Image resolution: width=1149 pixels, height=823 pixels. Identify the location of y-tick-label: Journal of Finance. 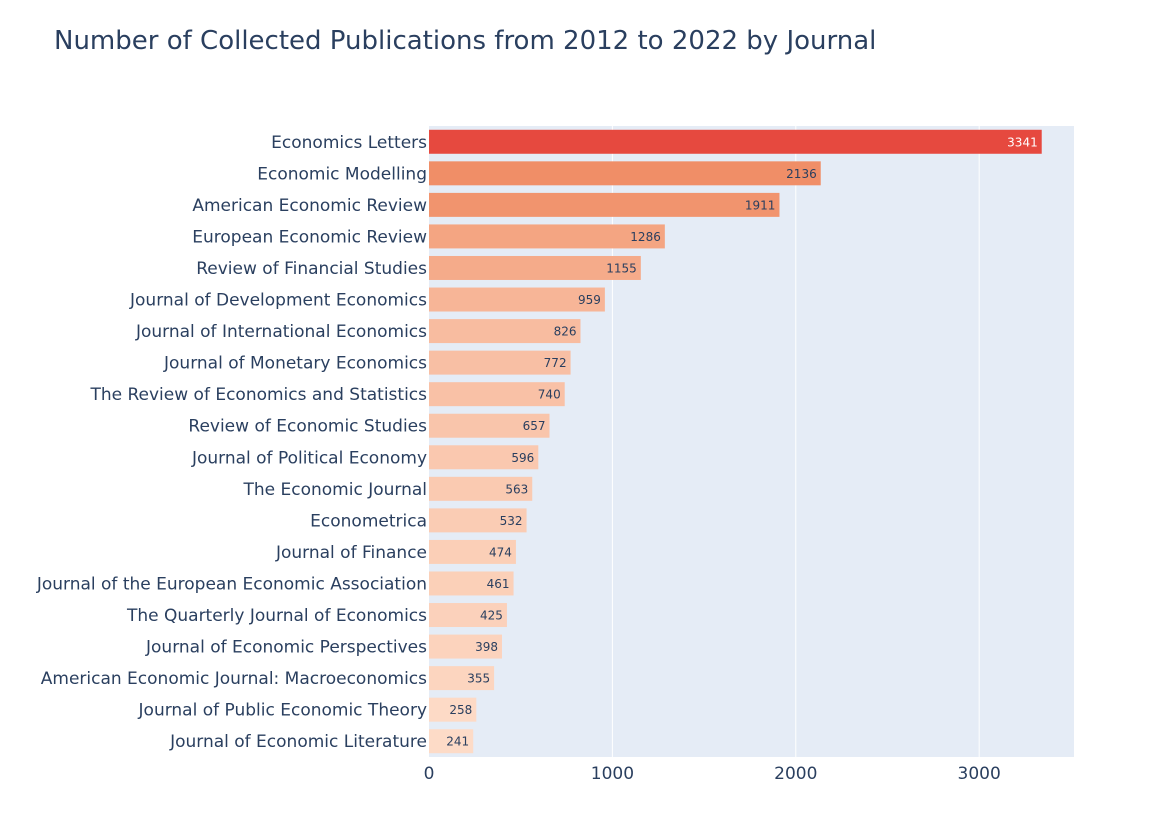
(351, 553).